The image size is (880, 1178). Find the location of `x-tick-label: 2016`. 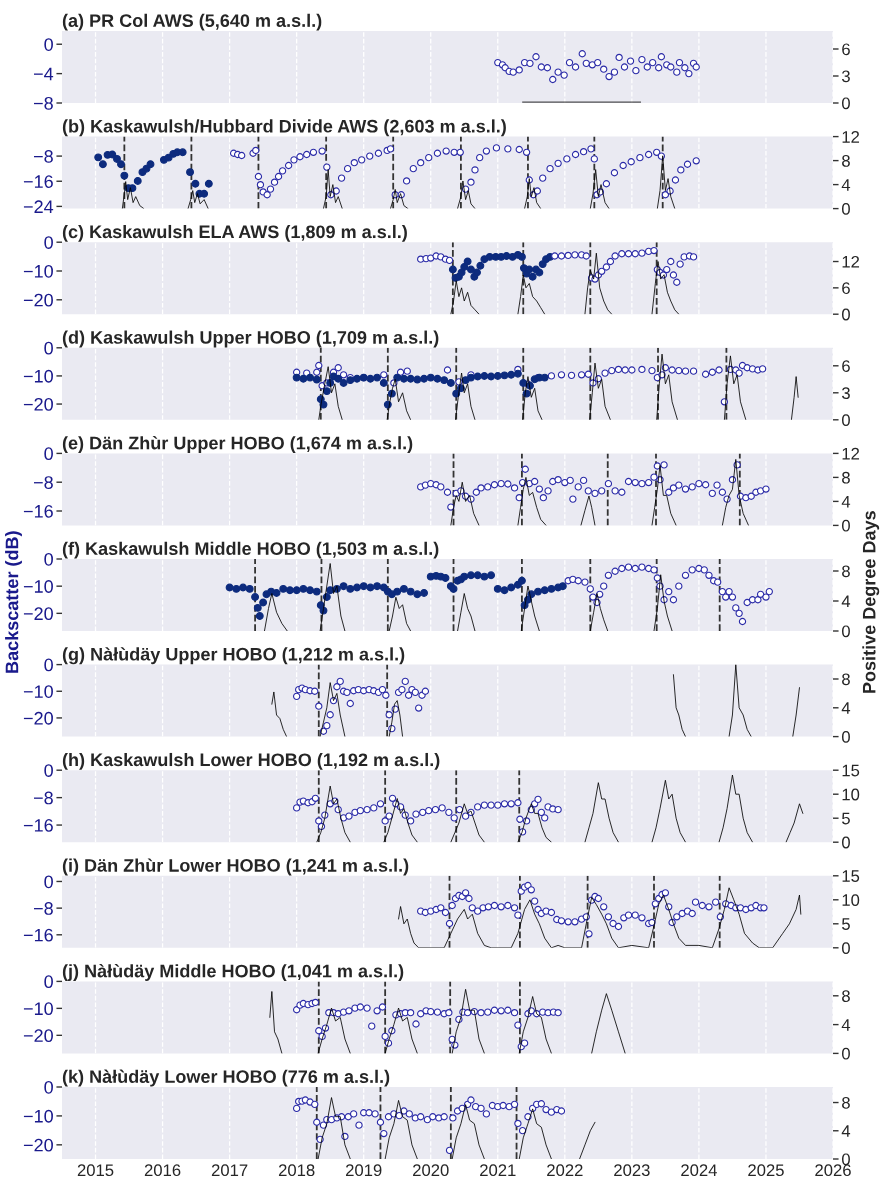

x-tick-label: 2016 is located at coordinates (162, 1170).